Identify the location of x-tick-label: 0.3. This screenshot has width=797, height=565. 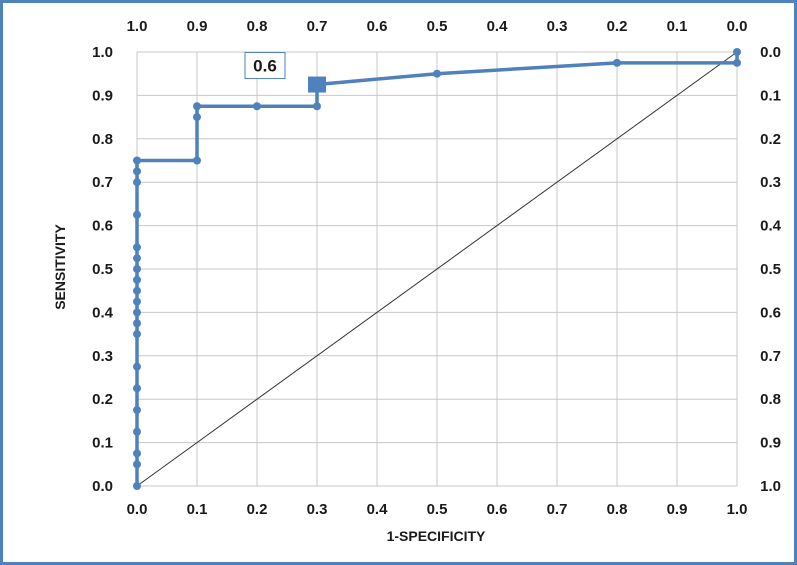
(317, 509).